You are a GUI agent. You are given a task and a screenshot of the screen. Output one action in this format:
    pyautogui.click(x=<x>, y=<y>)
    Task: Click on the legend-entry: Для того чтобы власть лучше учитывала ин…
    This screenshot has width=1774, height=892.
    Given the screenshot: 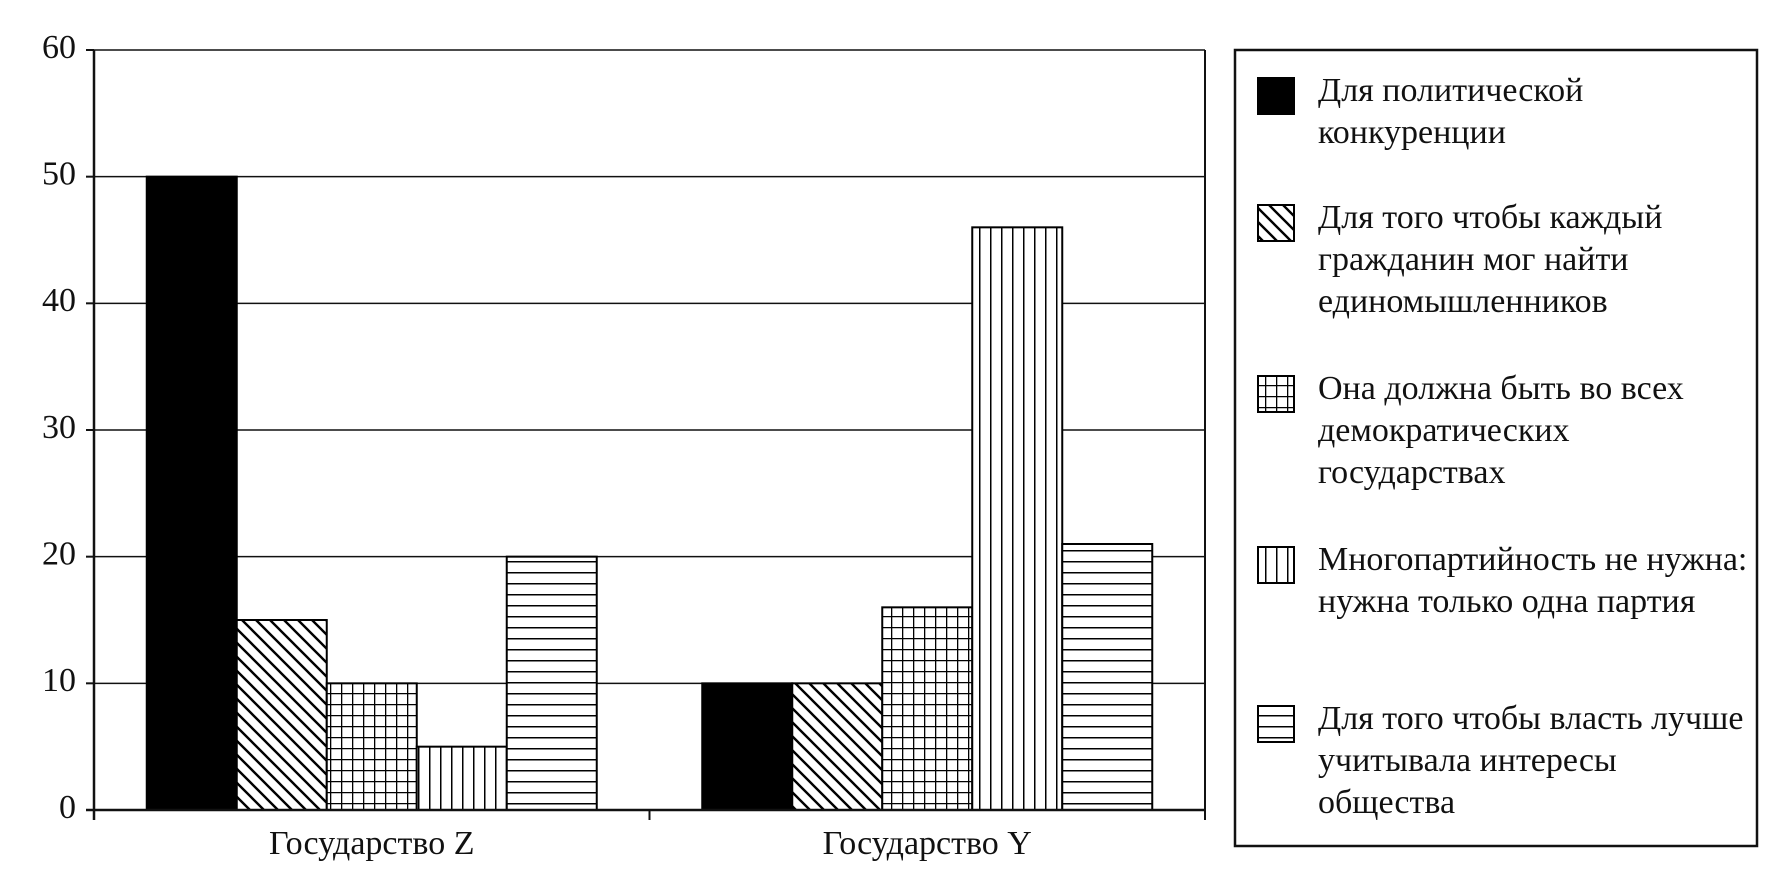 What is the action you would take?
    pyautogui.click(x=1531, y=760)
    